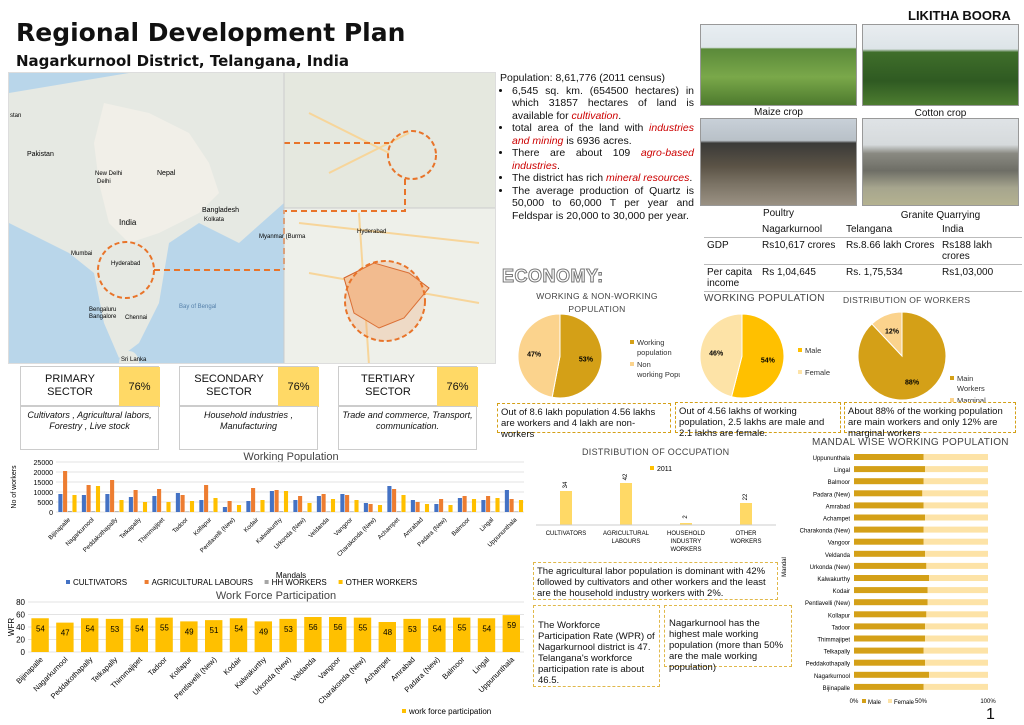 The image size is (1024, 725). What do you see at coordinates (875, 703) in the screenshot?
I see `legend-label: Male` at bounding box center [875, 703].